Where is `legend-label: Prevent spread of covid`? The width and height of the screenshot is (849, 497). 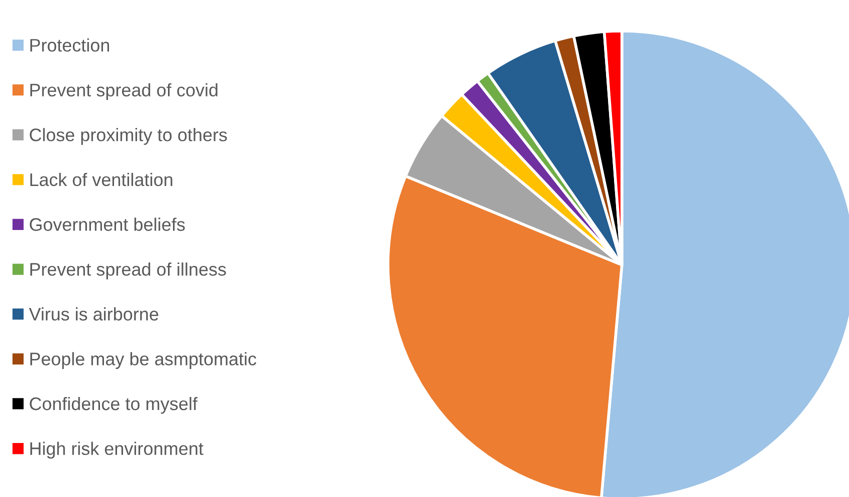
legend-label: Prevent spread of covid is located at coordinates (124, 91).